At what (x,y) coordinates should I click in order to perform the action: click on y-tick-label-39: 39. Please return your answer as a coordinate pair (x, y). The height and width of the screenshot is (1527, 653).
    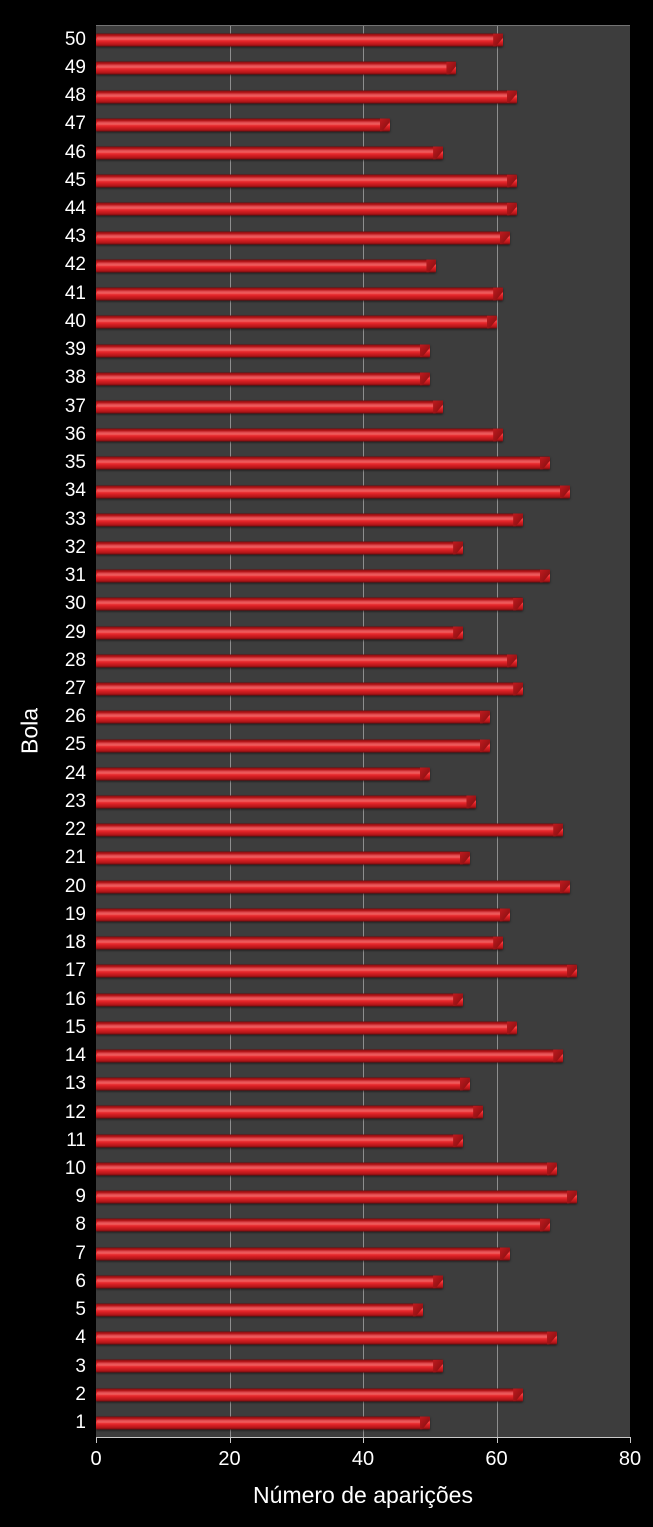
    Looking at the image, I should click on (75, 350).